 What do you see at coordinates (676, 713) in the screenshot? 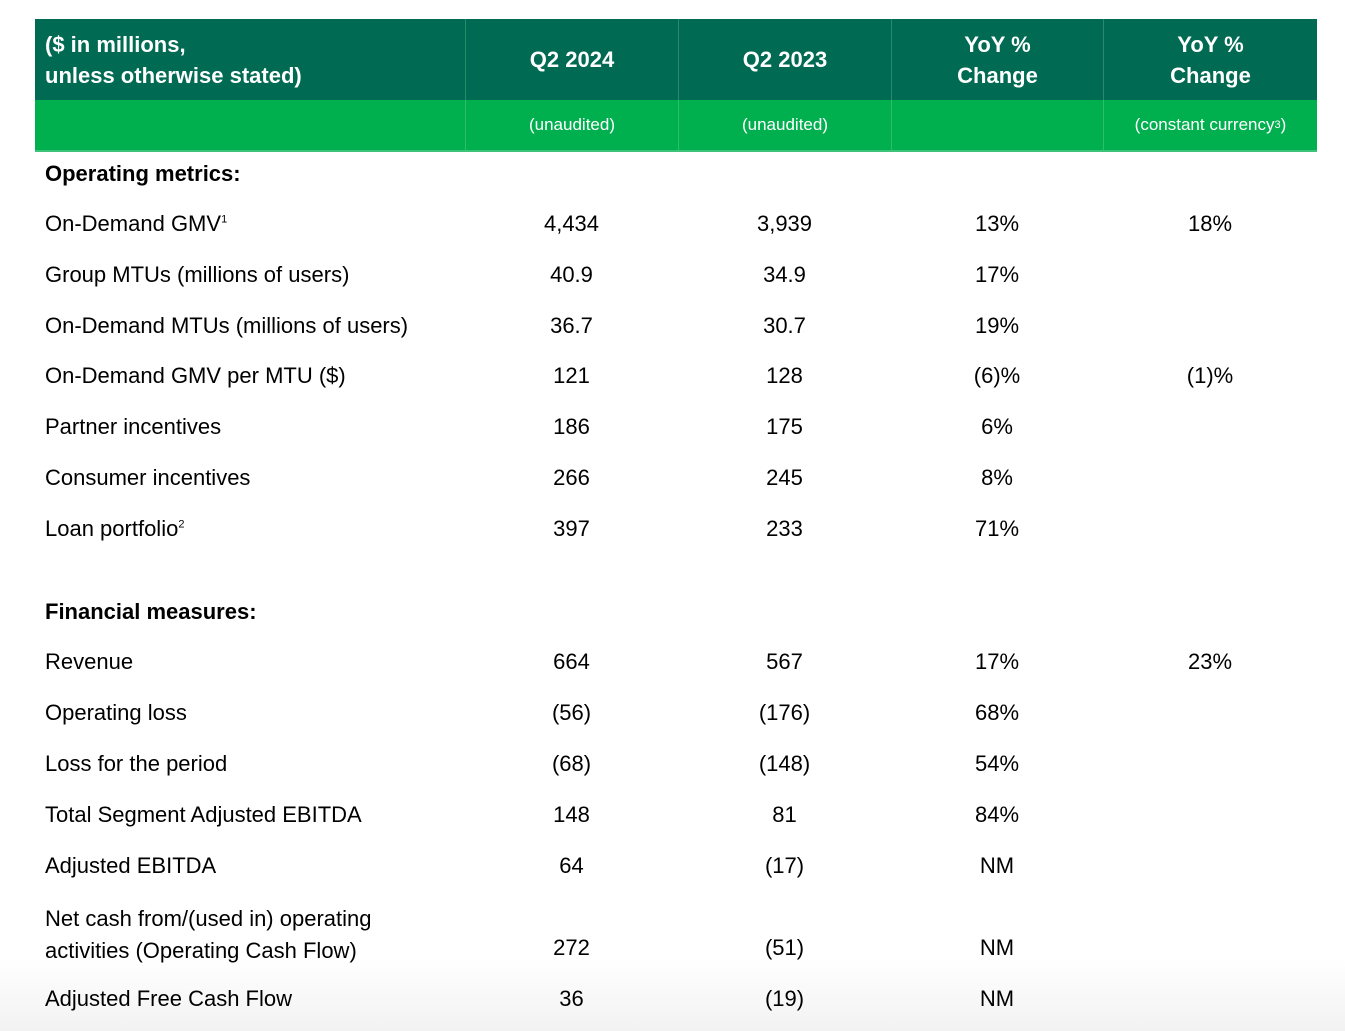
I see `table-row: Operating loss (56) (176) 68%` at bounding box center [676, 713].